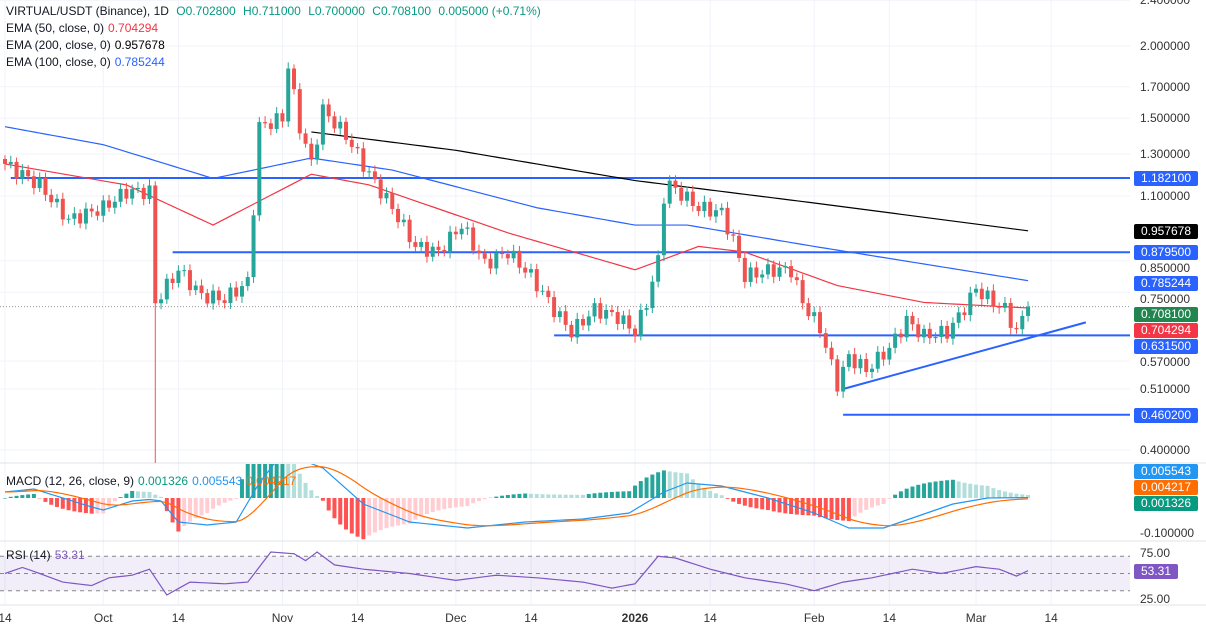 The height and width of the screenshot is (630, 1206). Describe the element at coordinates (82, 28) in the screenshot. I see `ema50-legend: EMA (50, close, 0) 0.704294` at that location.